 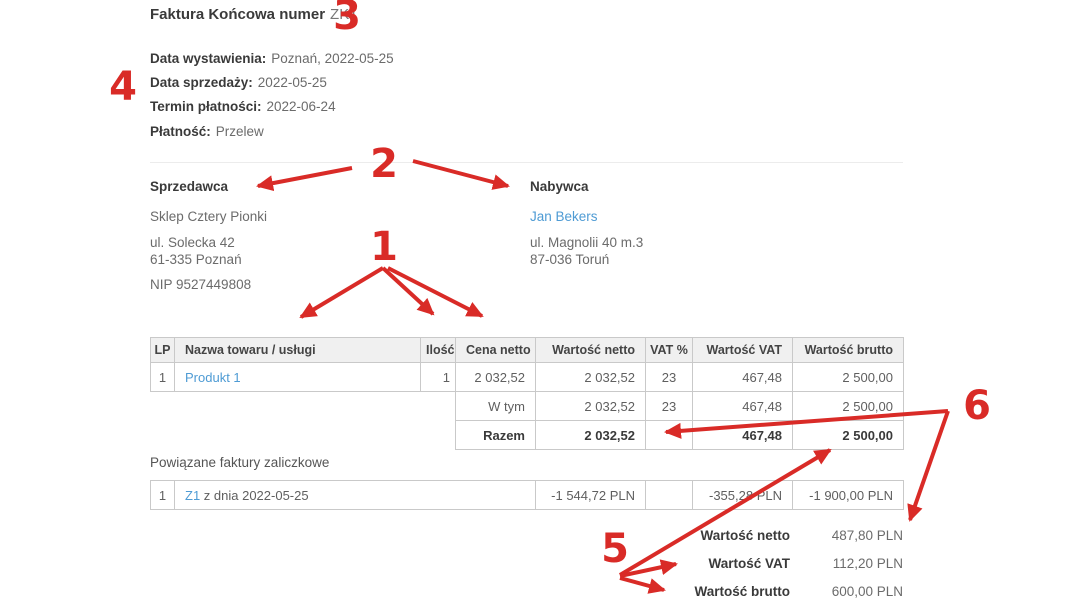 What do you see at coordinates (196, 259) in the screenshot?
I see `seller-address-line2: 61-335 Poznań` at bounding box center [196, 259].